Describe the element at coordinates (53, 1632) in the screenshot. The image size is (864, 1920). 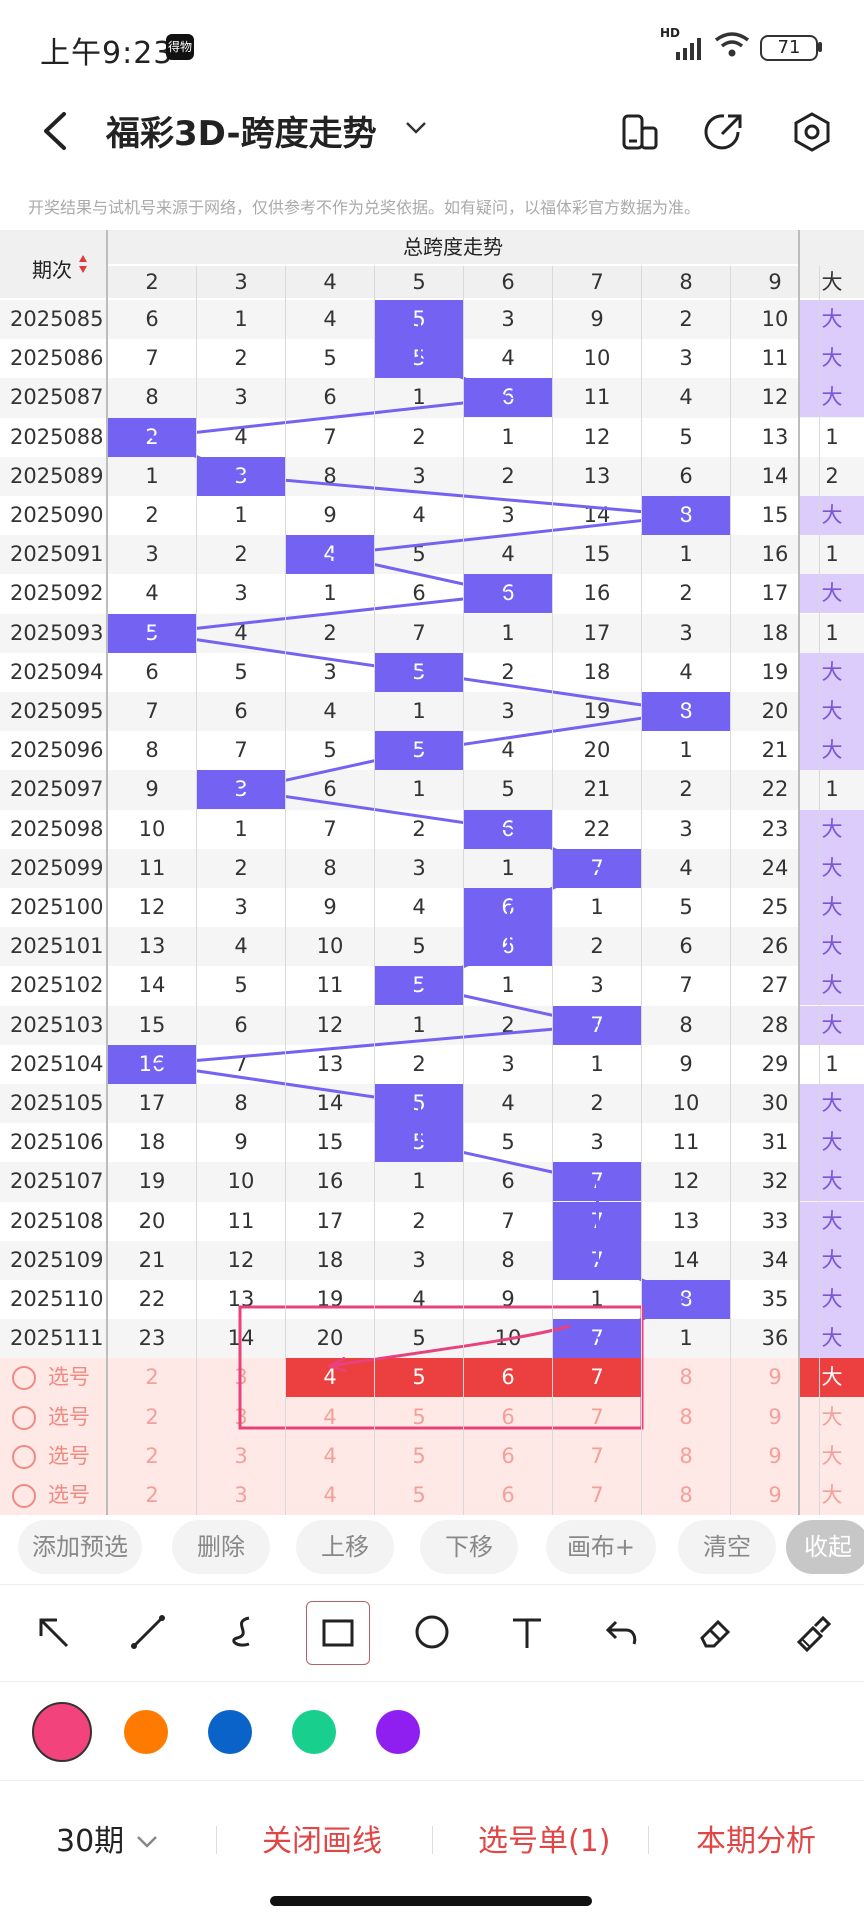
I see `arrow-tool-icon` at that location.